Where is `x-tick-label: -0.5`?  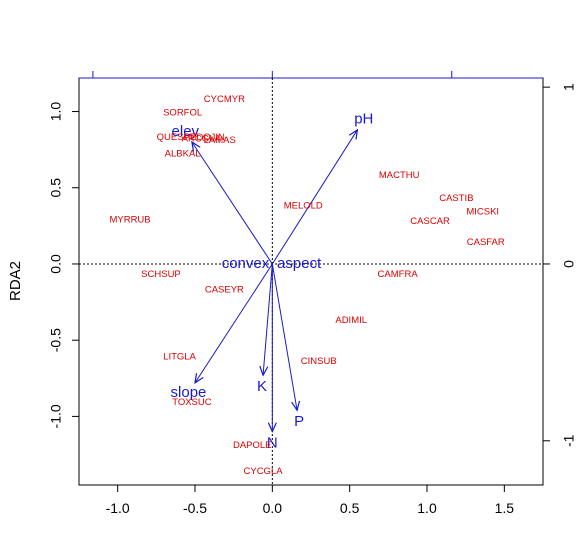 x-tick-label: -0.5 is located at coordinates (195, 508).